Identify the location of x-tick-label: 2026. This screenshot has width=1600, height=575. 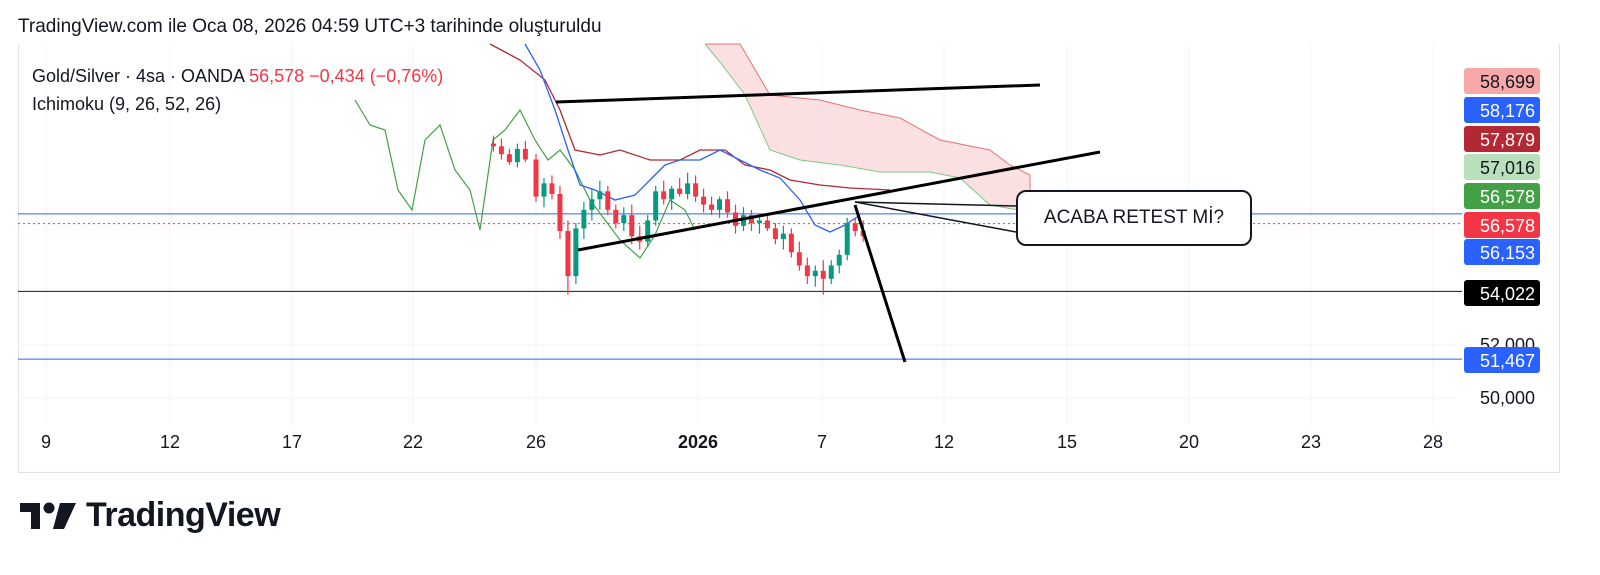
(698, 442).